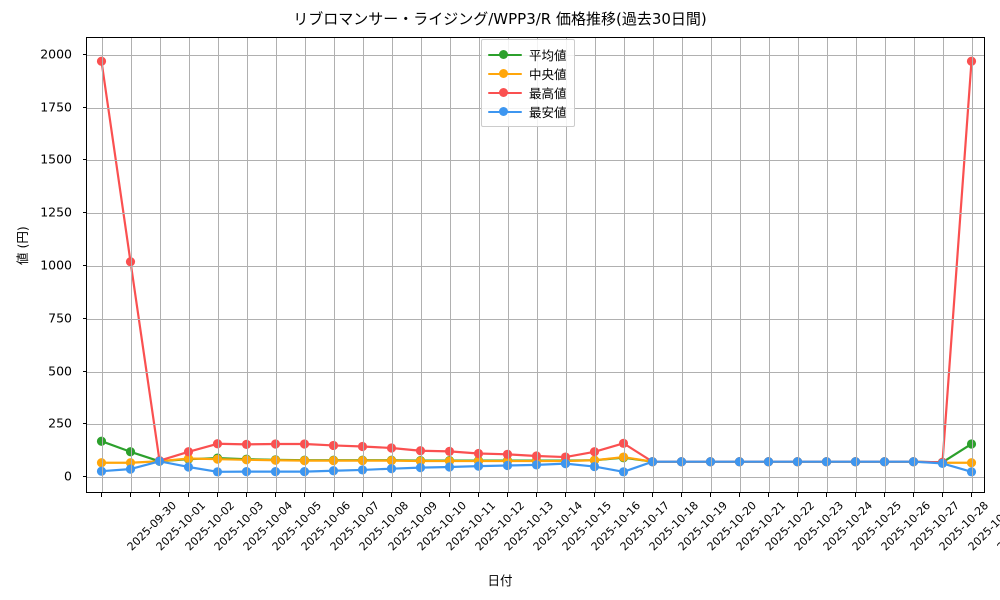 The image size is (1000, 600). What do you see at coordinates (527, 111) in the screenshot?
I see `legend-item: 最安値` at bounding box center [527, 111].